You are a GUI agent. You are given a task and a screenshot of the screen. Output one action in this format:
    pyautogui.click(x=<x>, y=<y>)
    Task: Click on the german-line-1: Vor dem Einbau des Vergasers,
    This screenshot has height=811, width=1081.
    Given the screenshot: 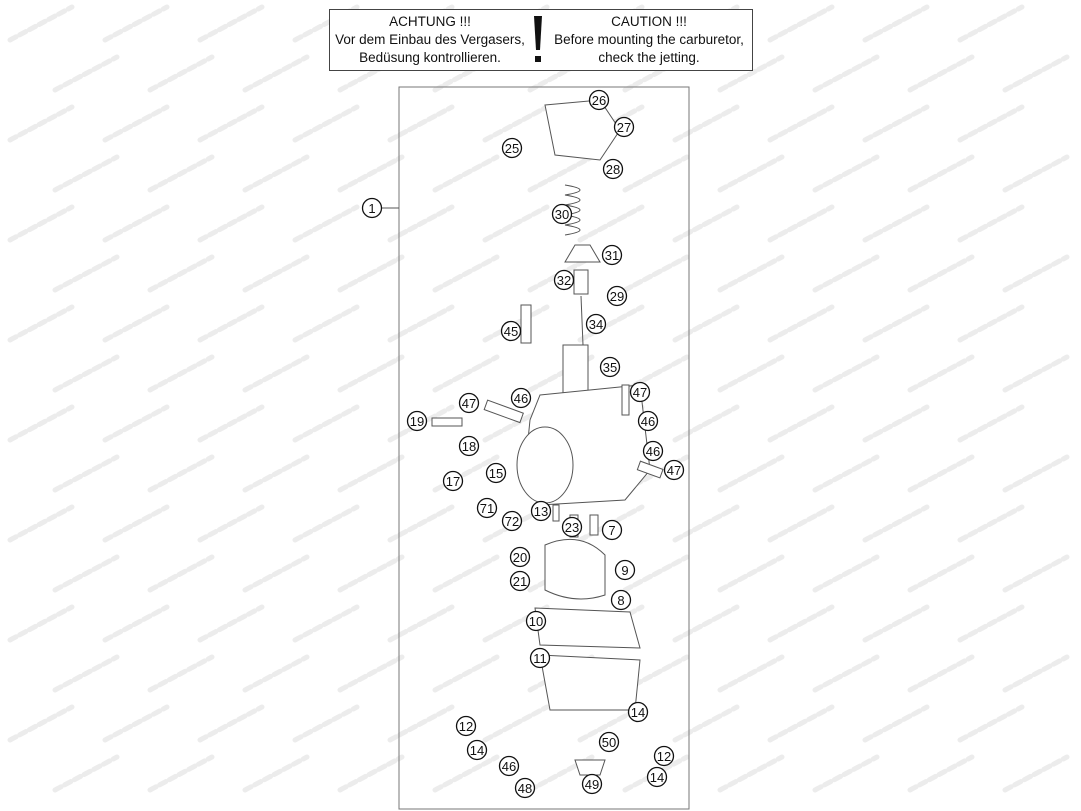 What is the action you would take?
    pyautogui.click(x=430, y=39)
    